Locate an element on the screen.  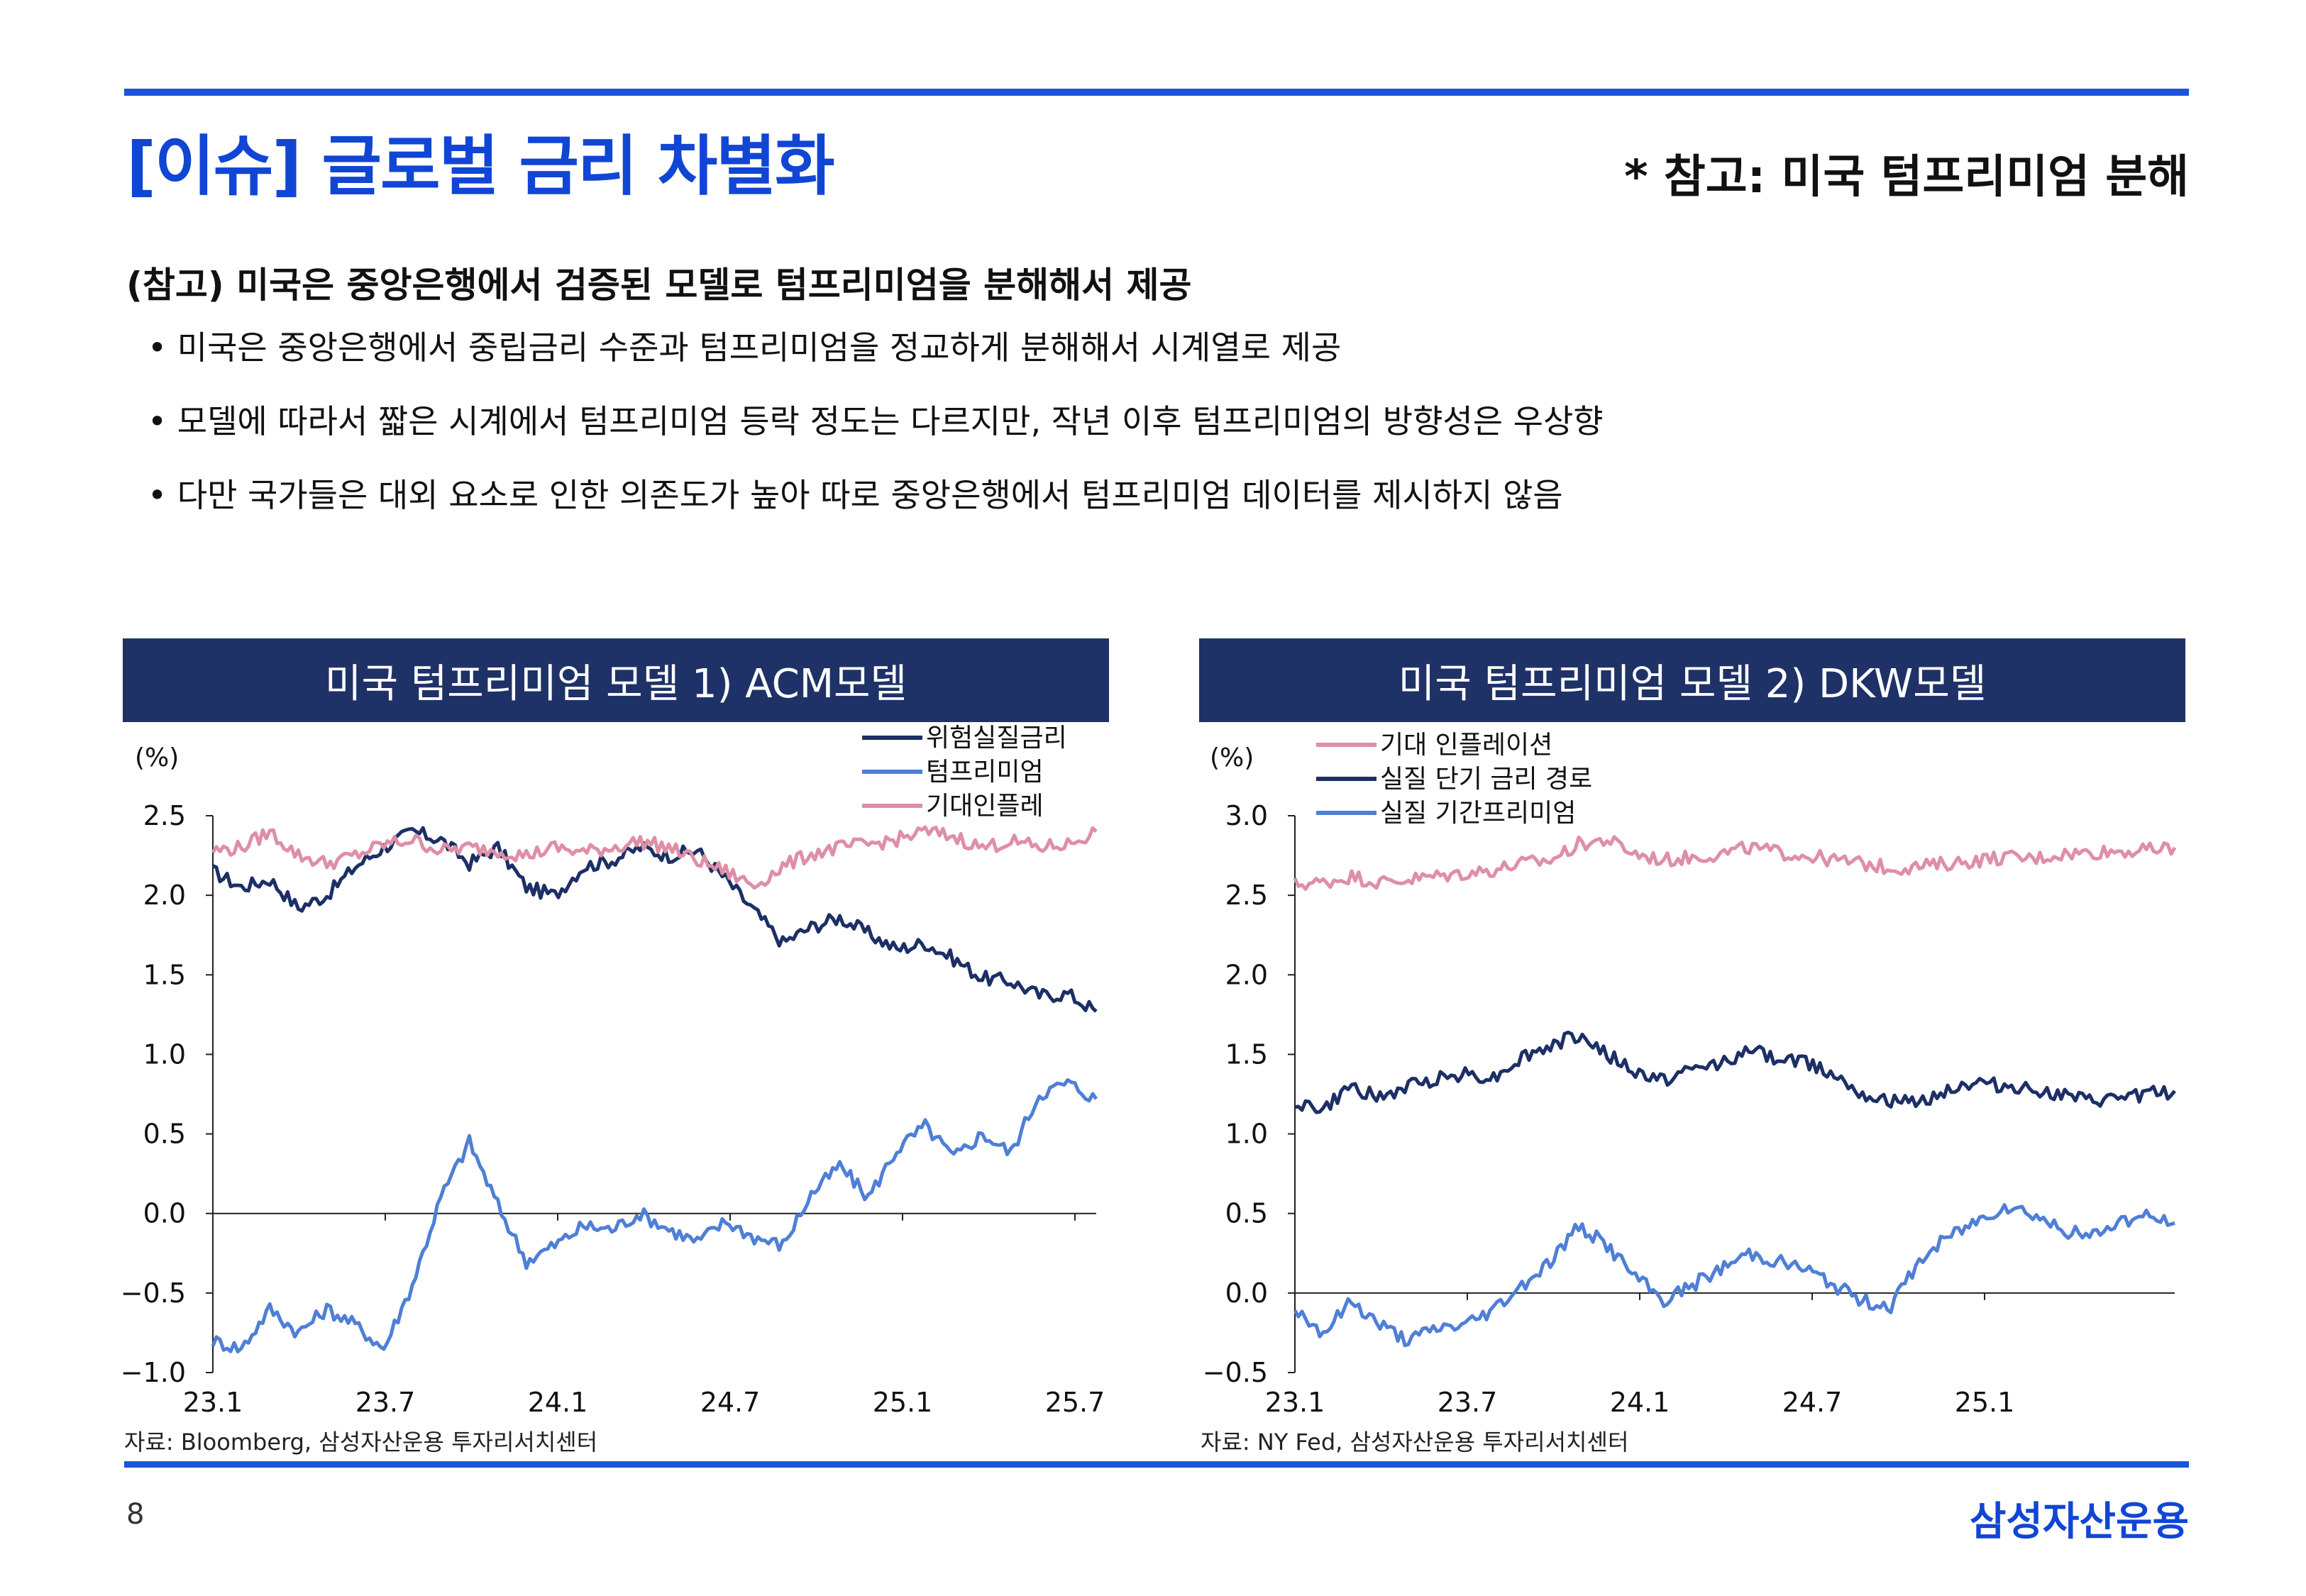
page-number: 8 is located at coordinates (135, 1514).